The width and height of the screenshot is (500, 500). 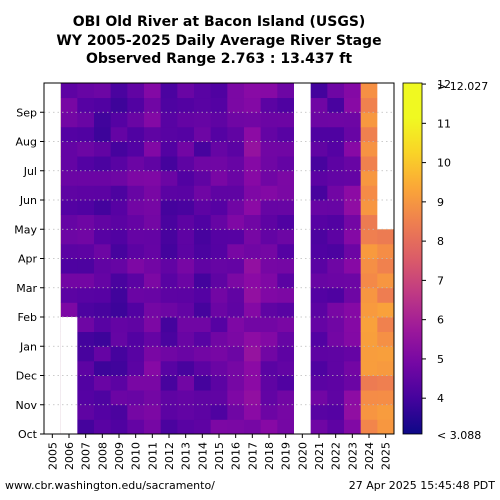 I want to click on title-line-1: OBI Old River at Bacon Island (USGS), so click(x=219, y=22).